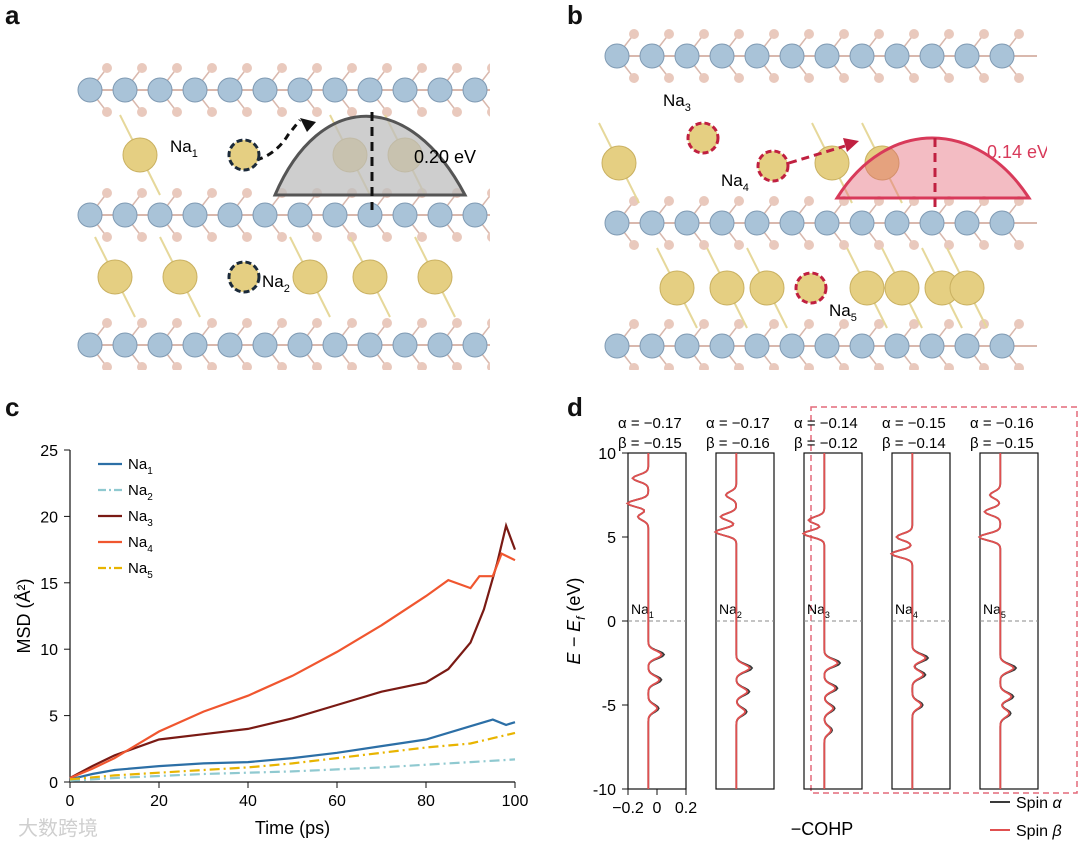 The height and width of the screenshot is (847, 1080). I want to click on cohp-curve-spin_beta-na5, so click(996, 621).